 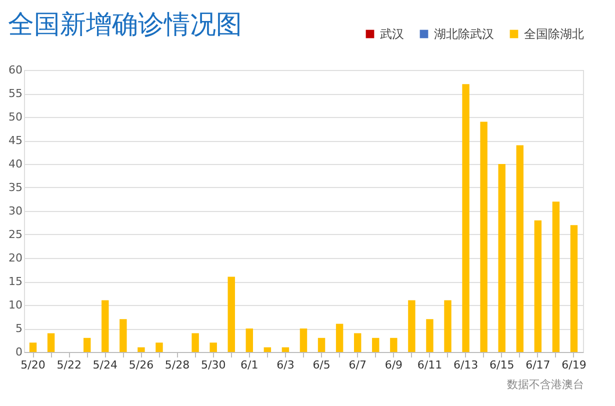 I want to click on y-tick-label: 10, so click(x=15, y=305).